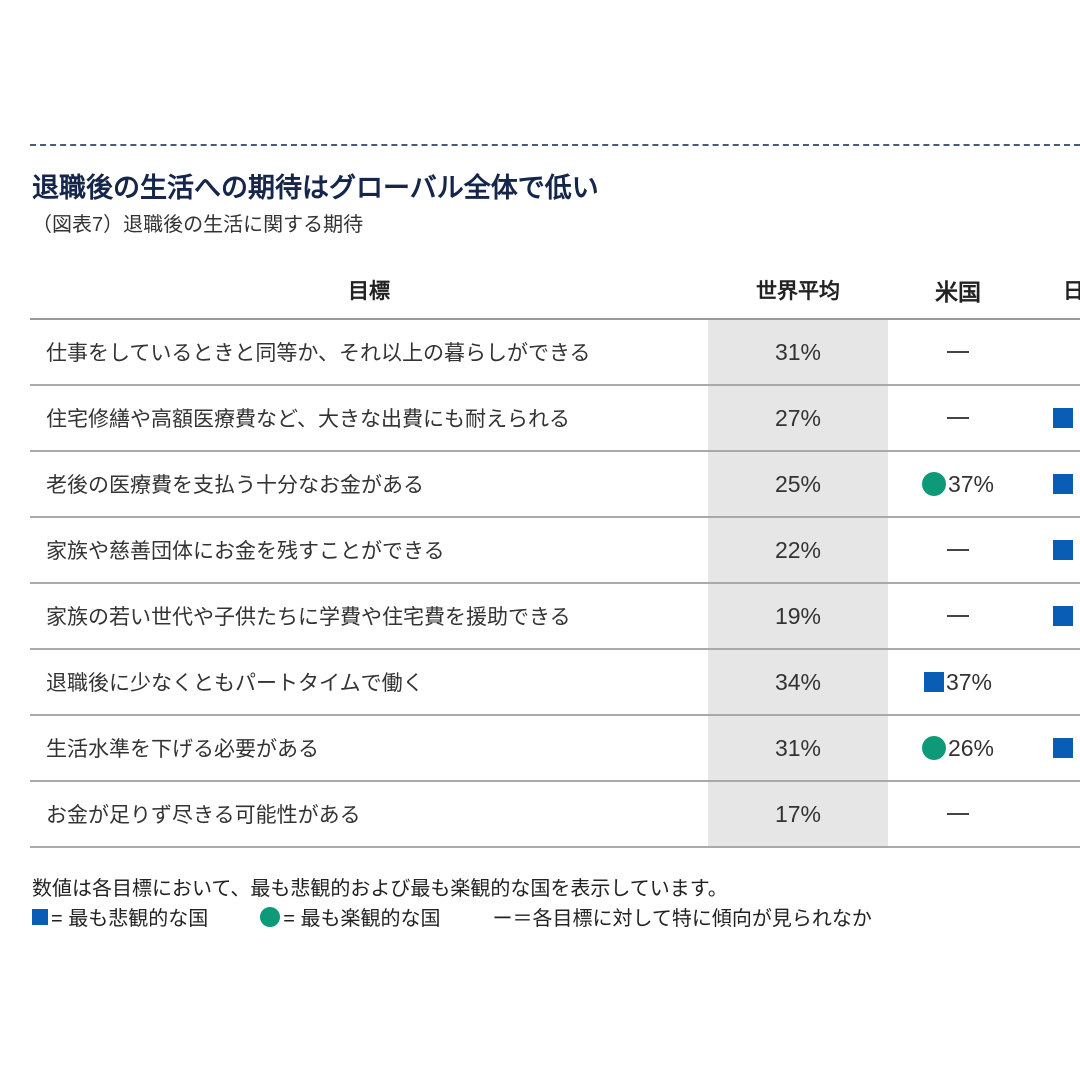 Image resolution: width=1080 pixels, height=1080 pixels. What do you see at coordinates (682, 919) in the screenshot?
I see `legend-neutral: ー＝各目標に対して特に傾向が見られなか` at bounding box center [682, 919].